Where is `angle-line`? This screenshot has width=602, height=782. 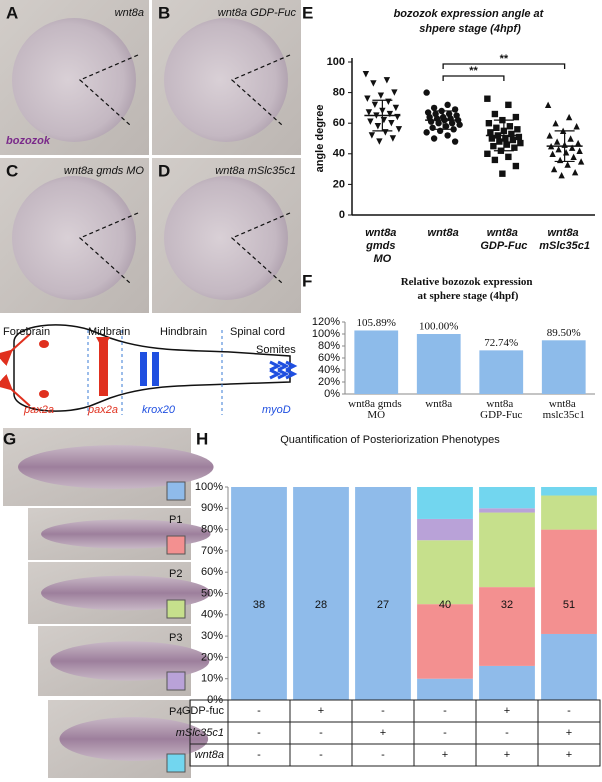 angle-line is located at coordinates (260, 248).